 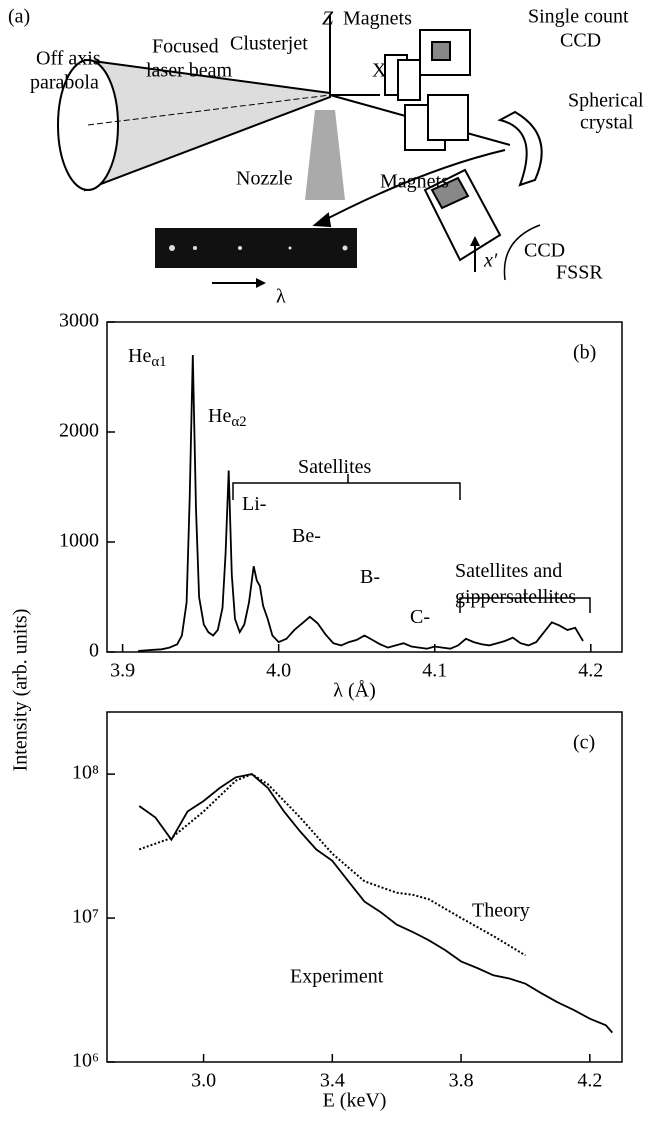 What do you see at coordinates (606, 101) in the screenshot?
I see `diagram-label: Spherical` at bounding box center [606, 101].